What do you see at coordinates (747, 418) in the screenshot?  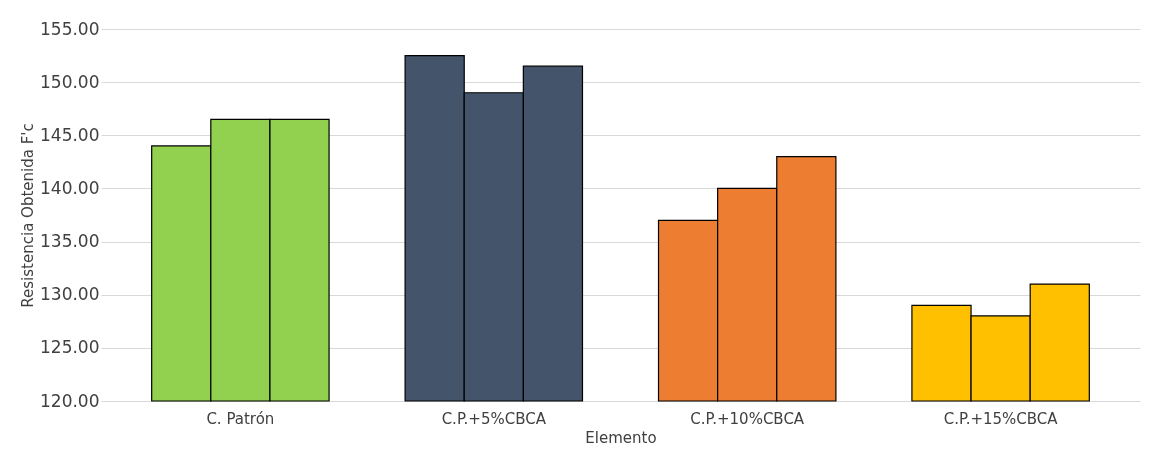 I see `x-tick-label: C.P.+10%CBCA` at bounding box center [747, 418].